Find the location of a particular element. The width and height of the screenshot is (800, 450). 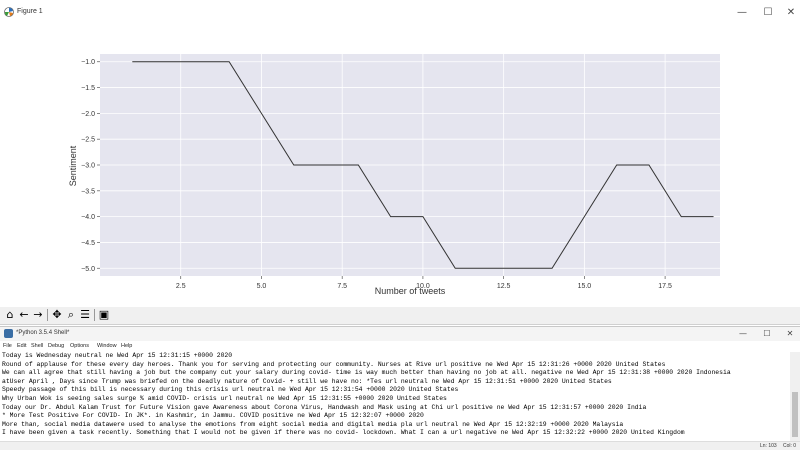

save-icon: ▣ is located at coordinates (104, 314).